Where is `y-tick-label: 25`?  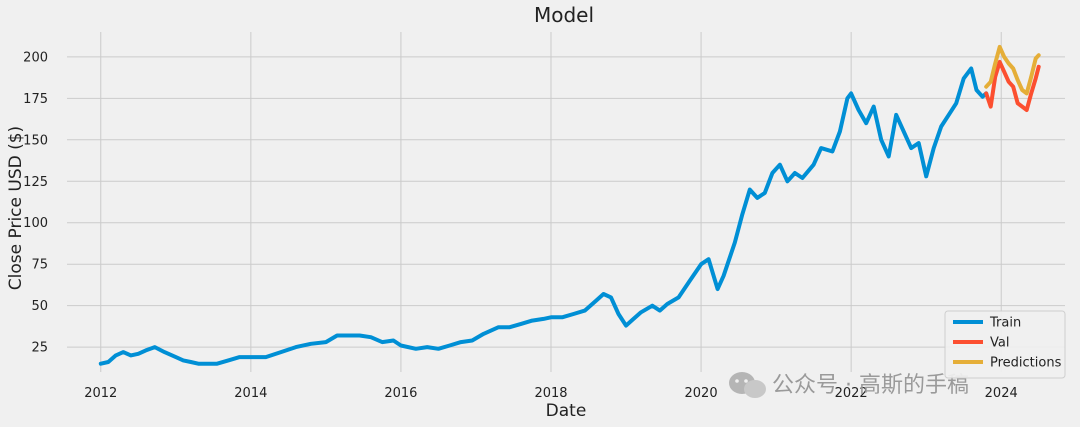
y-tick-label: 25 is located at coordinates (39, 348).